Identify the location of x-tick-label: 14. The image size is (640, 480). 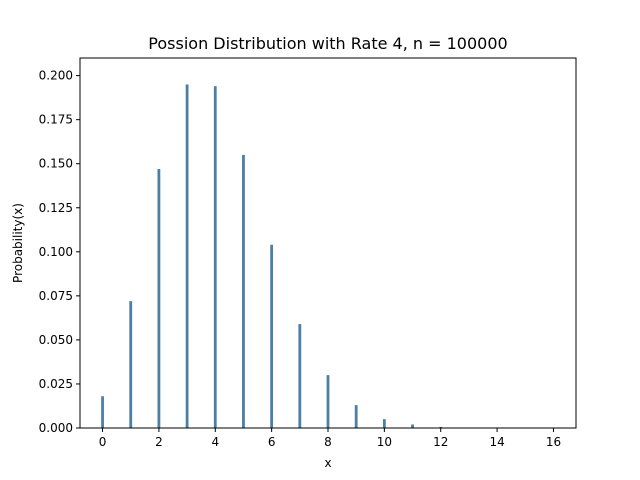
(496, 442).